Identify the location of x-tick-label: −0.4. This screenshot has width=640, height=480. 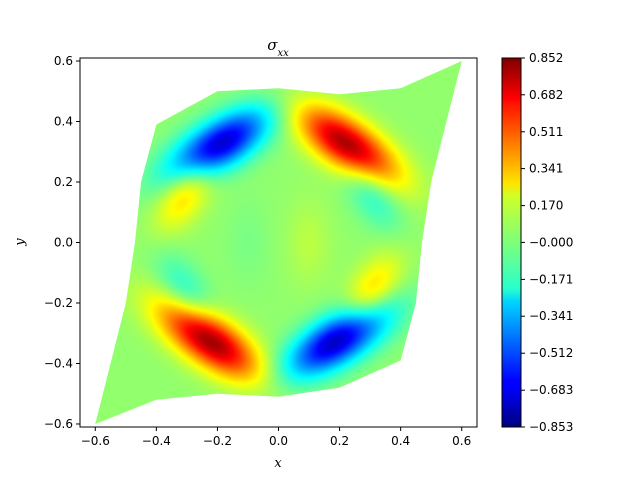
(156, 441).